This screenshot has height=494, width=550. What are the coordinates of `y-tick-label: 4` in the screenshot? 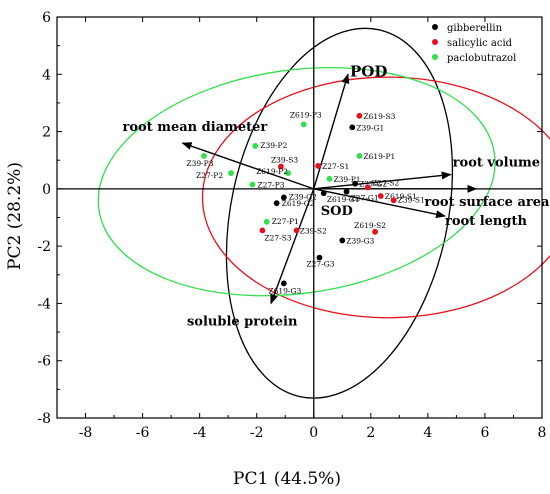 It's located at (46, 75).